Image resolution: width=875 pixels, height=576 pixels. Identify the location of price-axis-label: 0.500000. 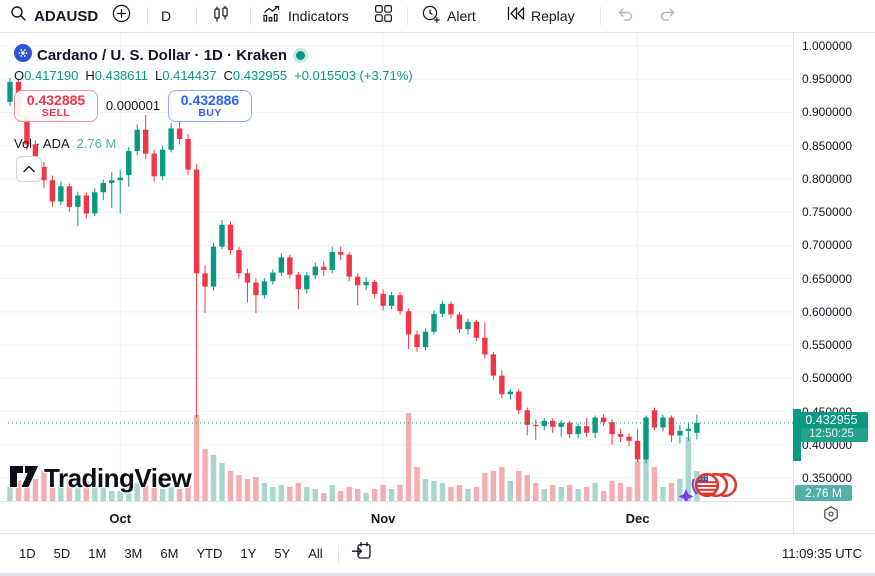
(827, 378).